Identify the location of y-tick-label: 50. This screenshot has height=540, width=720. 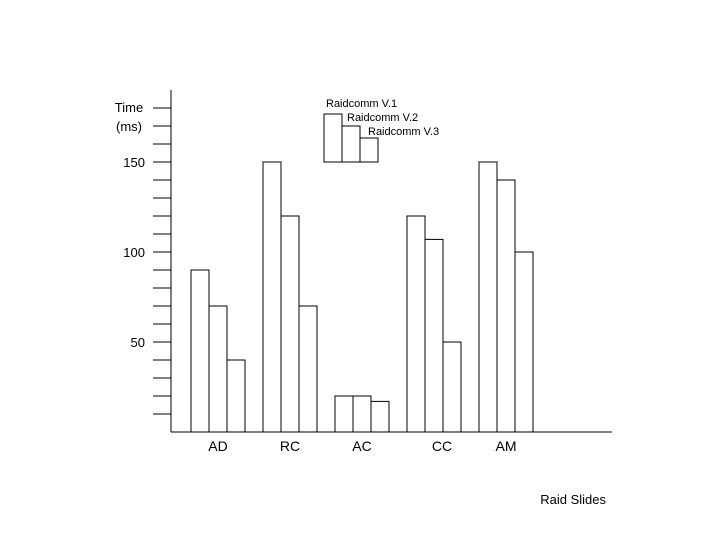
(138, 342).